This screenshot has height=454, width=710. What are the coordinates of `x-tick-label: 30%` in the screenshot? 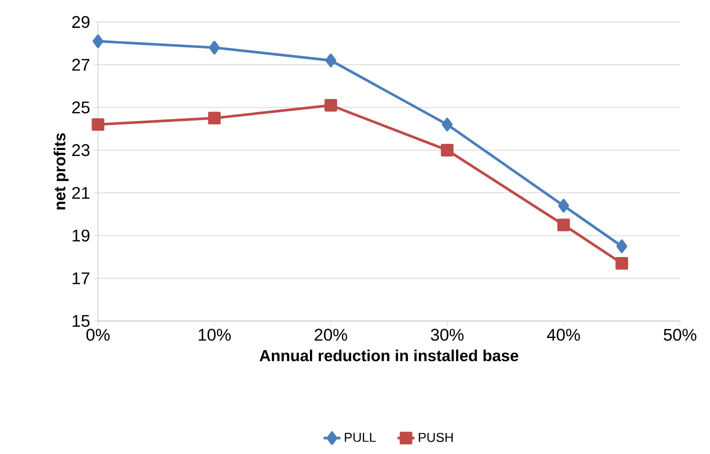 It's located at (447, 334).